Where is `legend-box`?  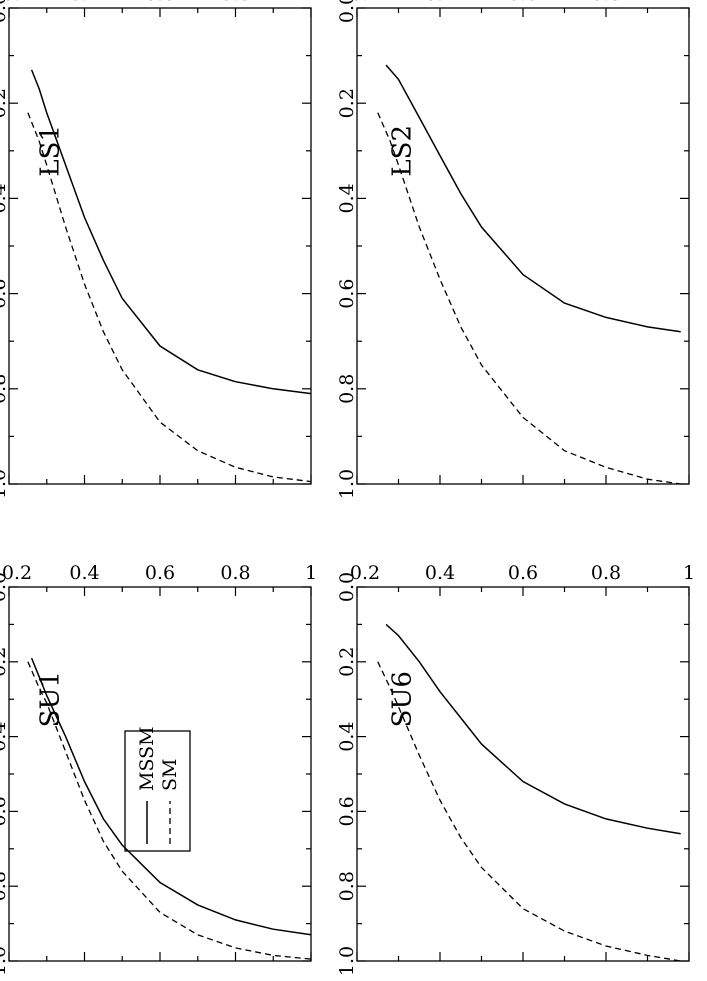
legend-box is located at coordinates (157, 791).